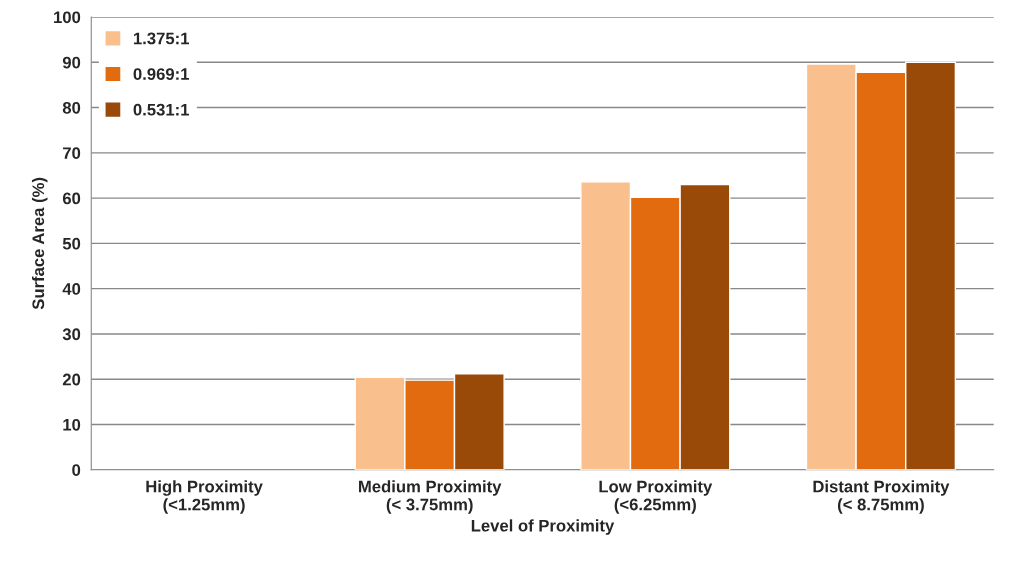 The height and width of the screenshot is (566, 1014). I want to click on y-tick-label: 80, so click(71, 107).